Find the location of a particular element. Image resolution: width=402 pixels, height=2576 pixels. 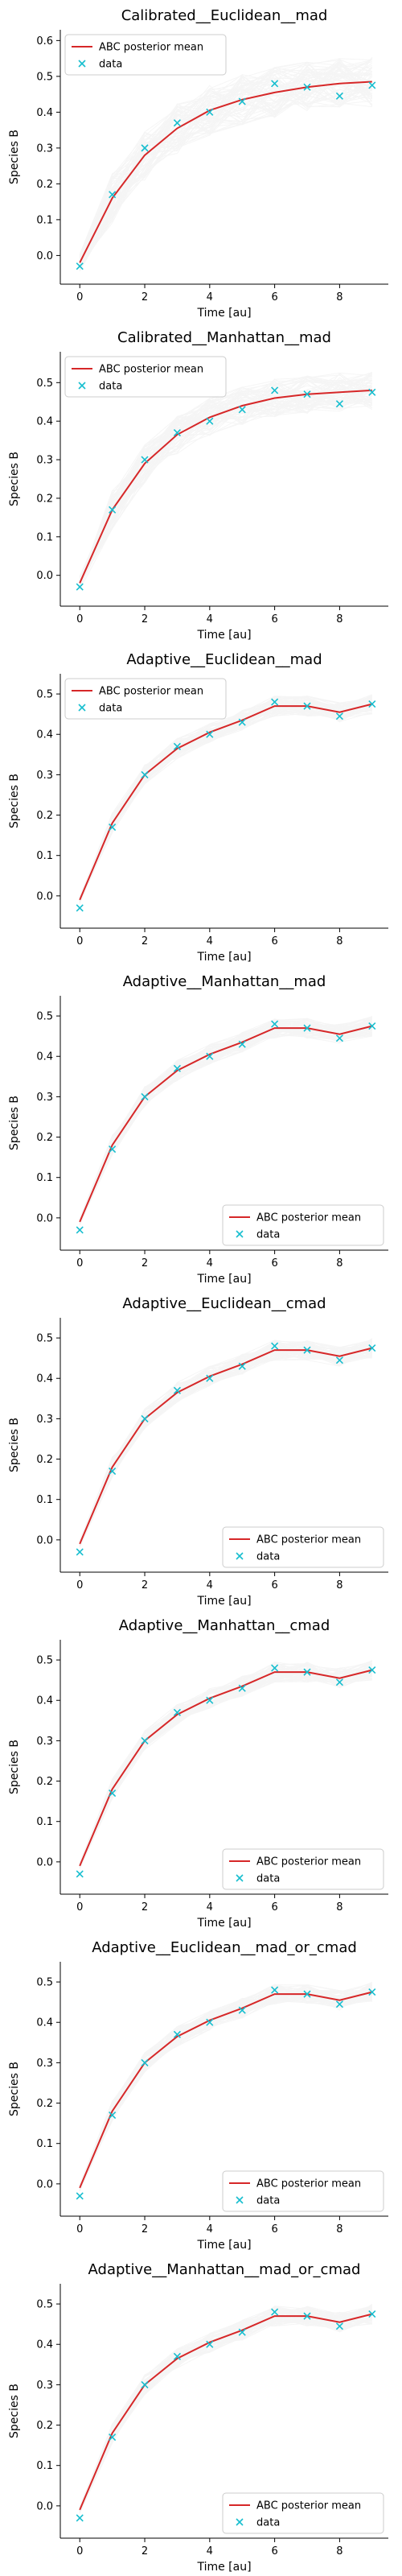

x-axis-label: Time [au] is located at coordinates (223, 313).